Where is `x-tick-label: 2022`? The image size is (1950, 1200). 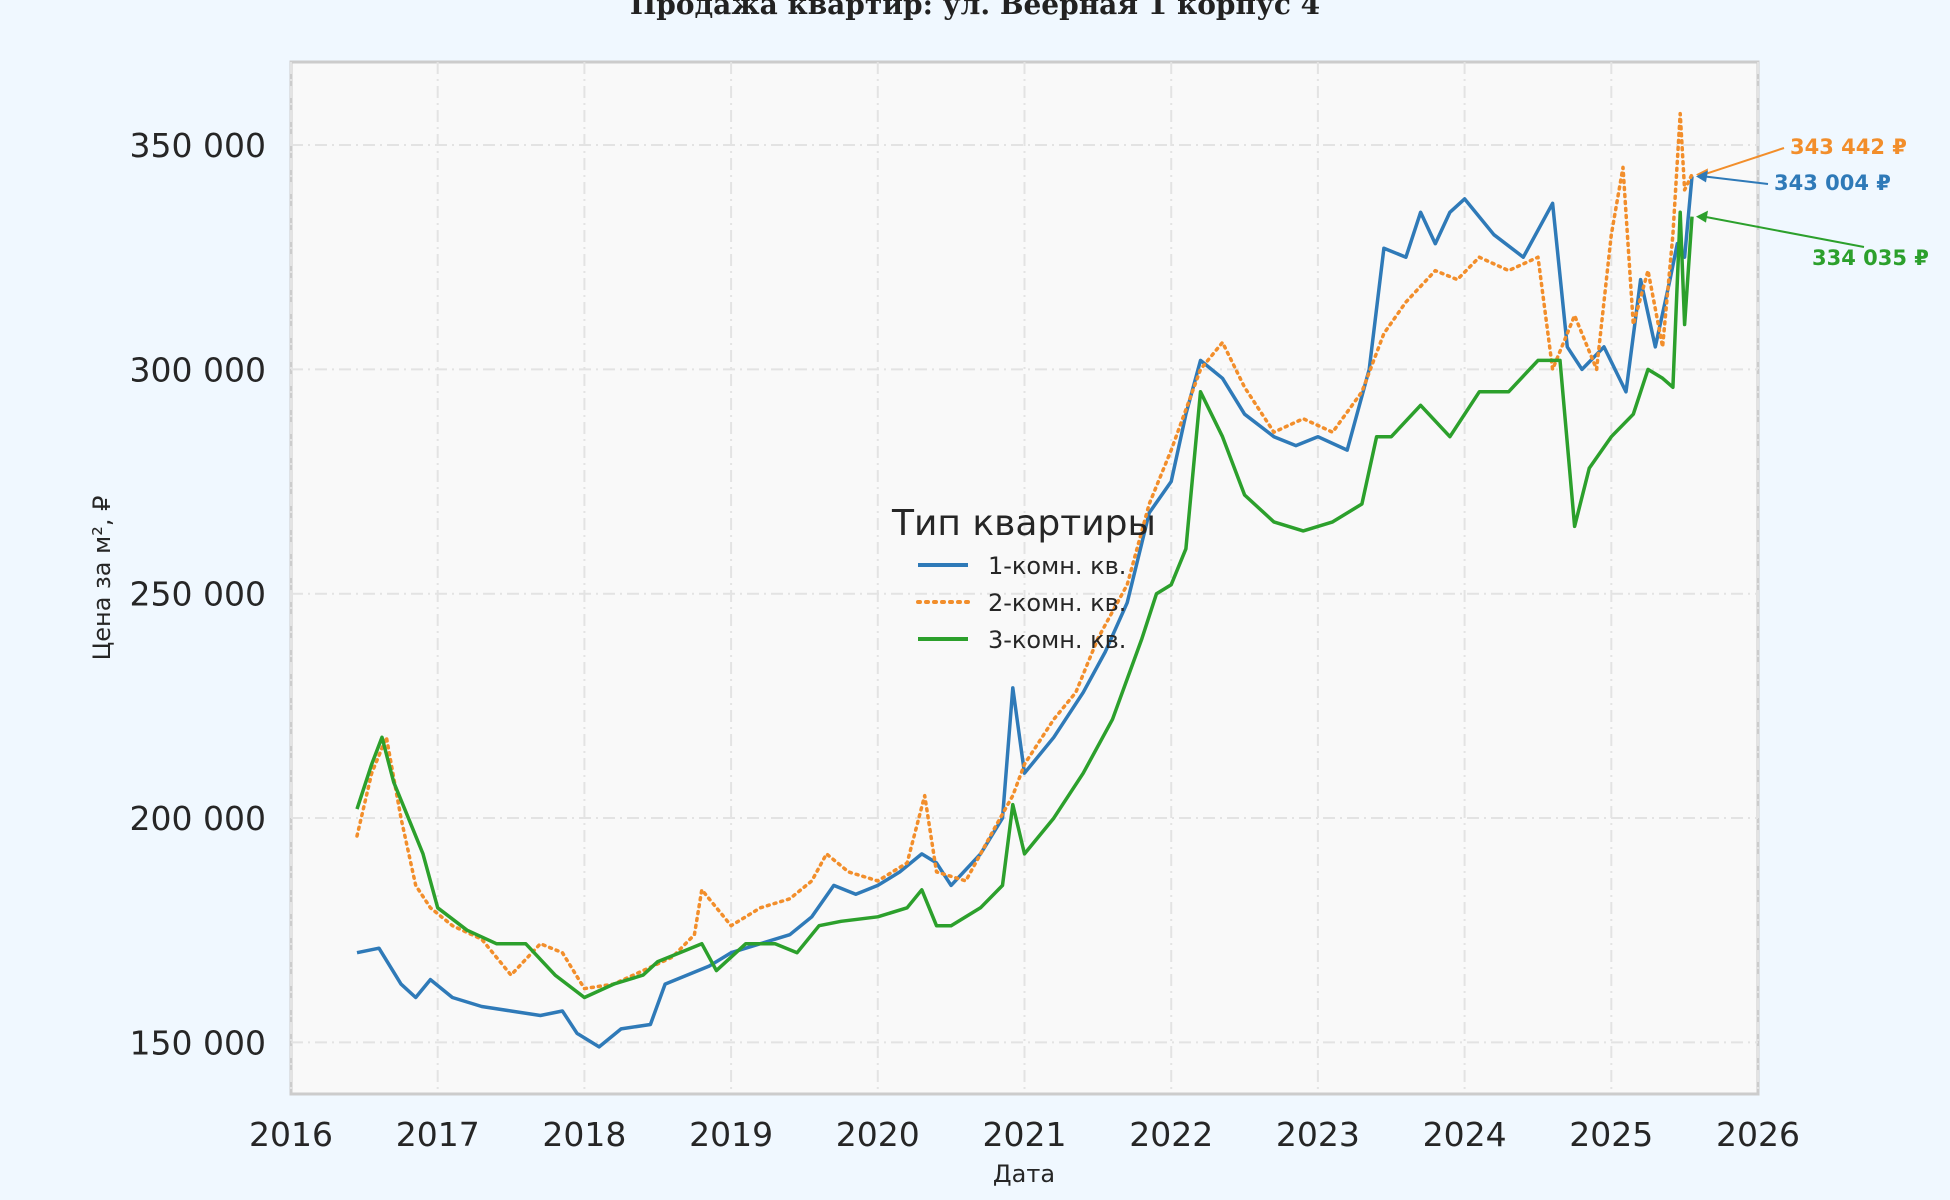
x-tick-label: 2022 is located at coordinates (1171, 1134).